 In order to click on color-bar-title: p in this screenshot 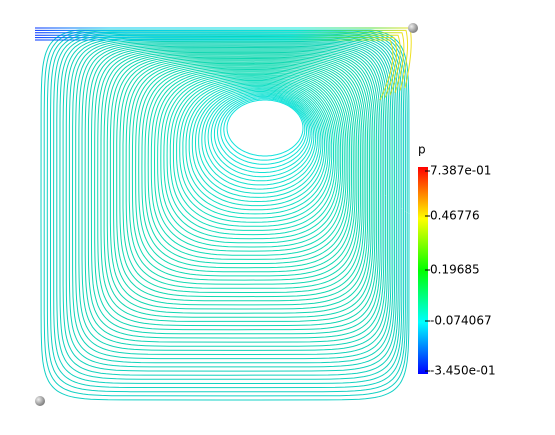, I will do `click(422, 150)`.